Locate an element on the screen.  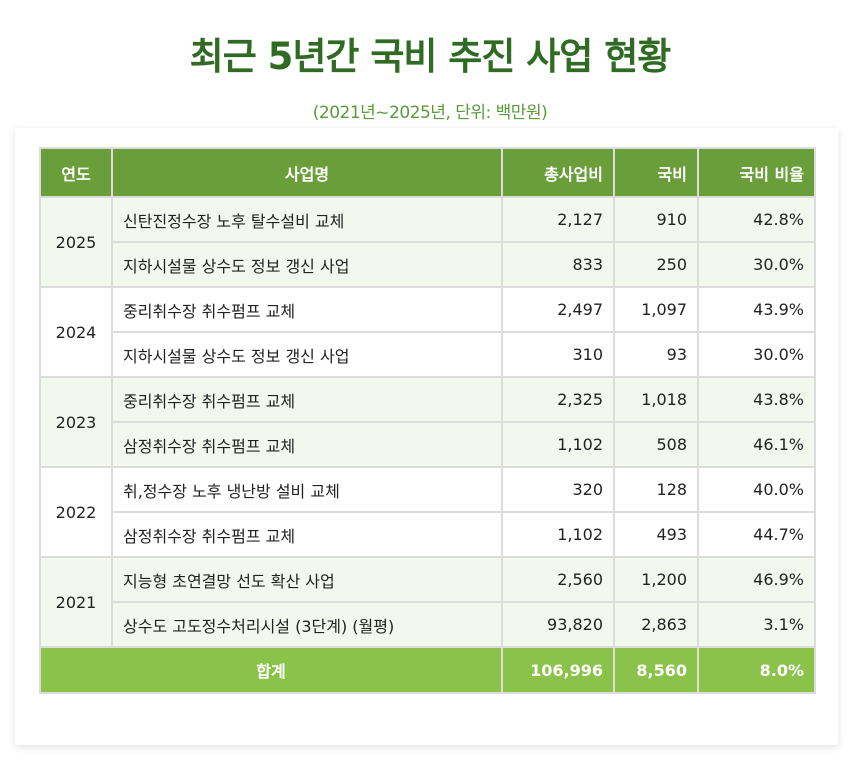
total-cost-cell: 93,820 is located at coordinates (558, 624).